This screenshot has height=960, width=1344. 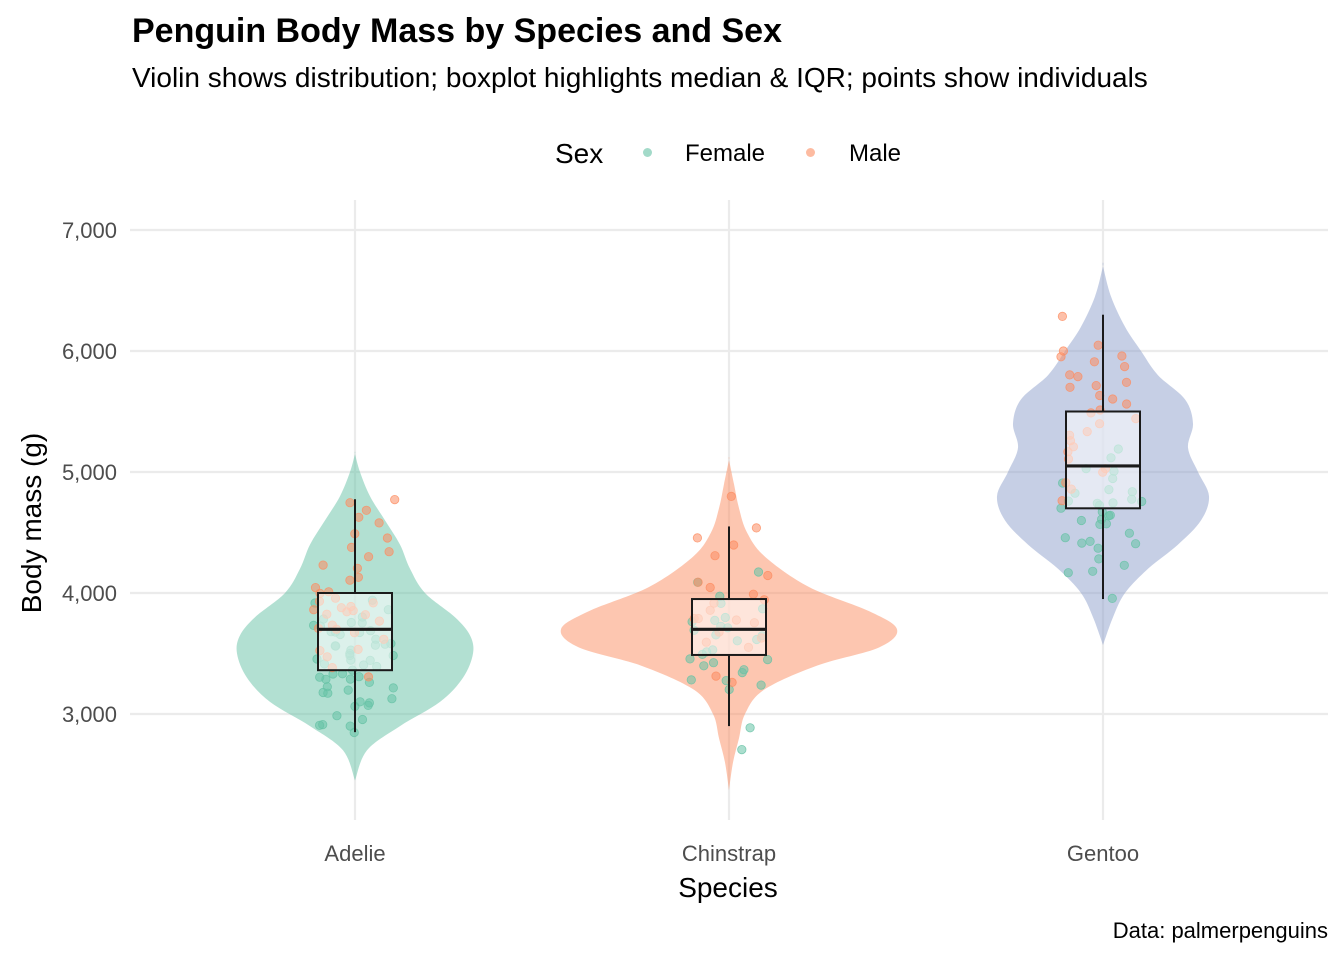 I want to click on legend-title: Sex, so click(x=579, y=153).